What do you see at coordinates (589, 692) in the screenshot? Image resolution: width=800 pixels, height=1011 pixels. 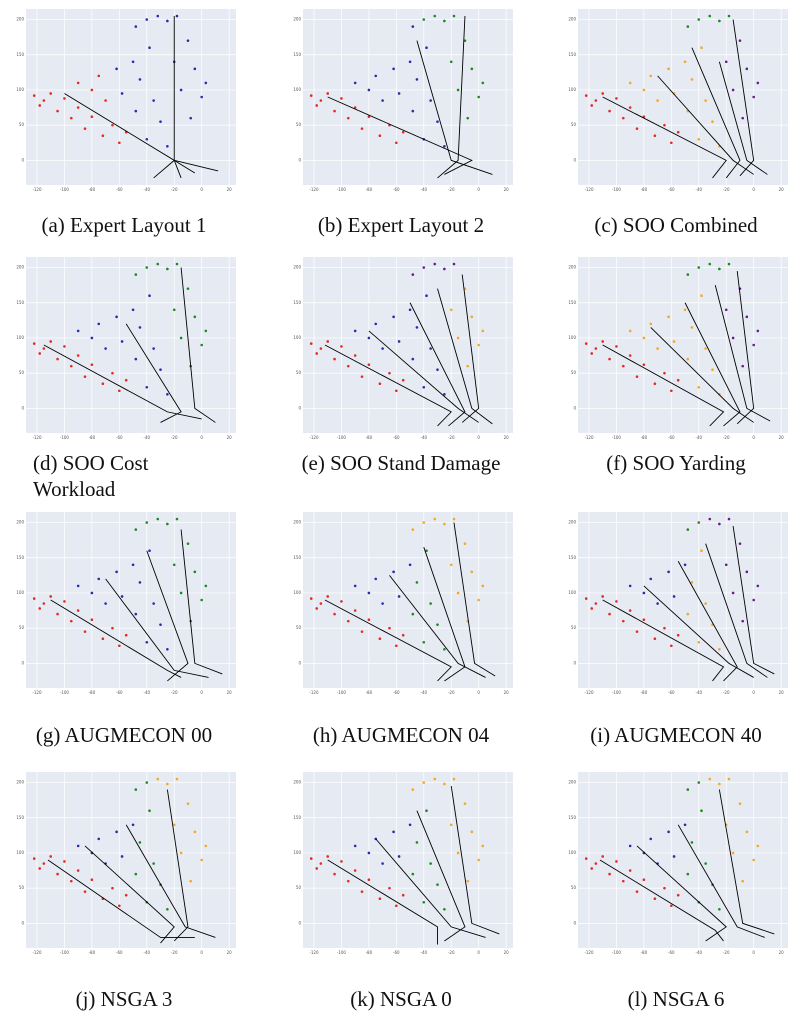 I see `x-tick-label: -120` at bounding box center [589, 692].